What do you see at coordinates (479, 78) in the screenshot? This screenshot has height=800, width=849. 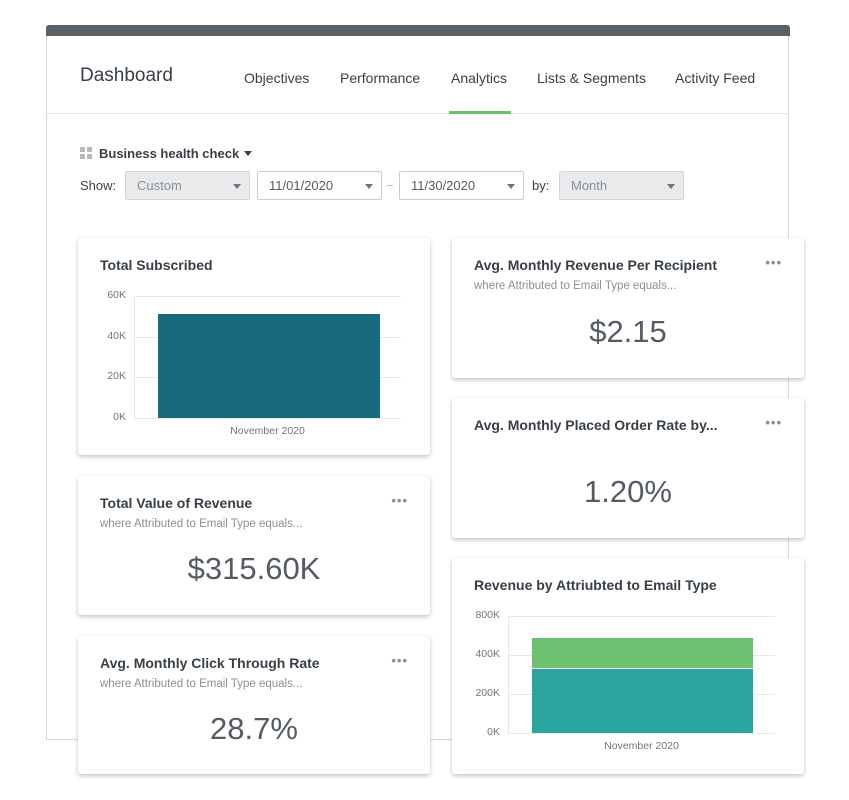 I see `tab-analytics: Analytics` at bounding box center [479, 78].